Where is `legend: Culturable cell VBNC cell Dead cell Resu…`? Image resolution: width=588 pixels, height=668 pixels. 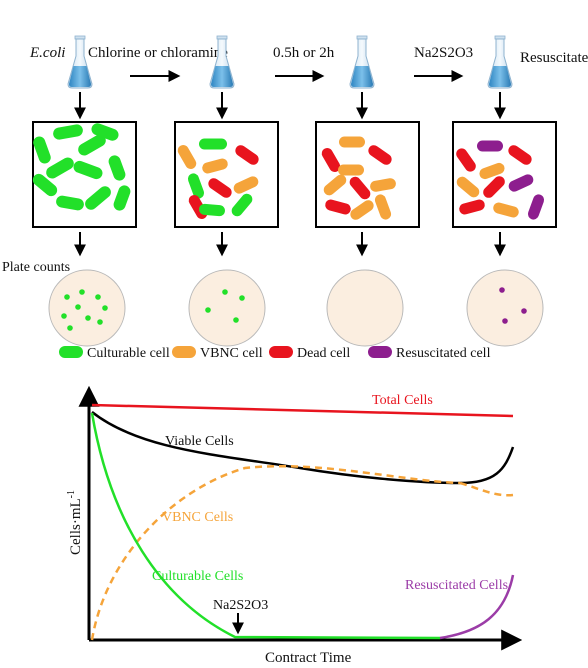 legend: Culturable cell VBNC cell Dead cell Resu… is located at coordinates (275, 353).